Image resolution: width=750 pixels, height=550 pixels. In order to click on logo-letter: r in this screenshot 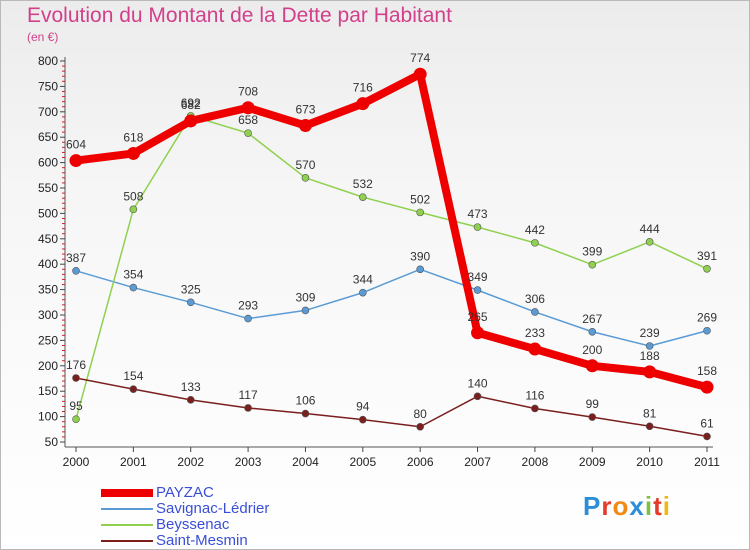, I will do `click(607, 506)`.